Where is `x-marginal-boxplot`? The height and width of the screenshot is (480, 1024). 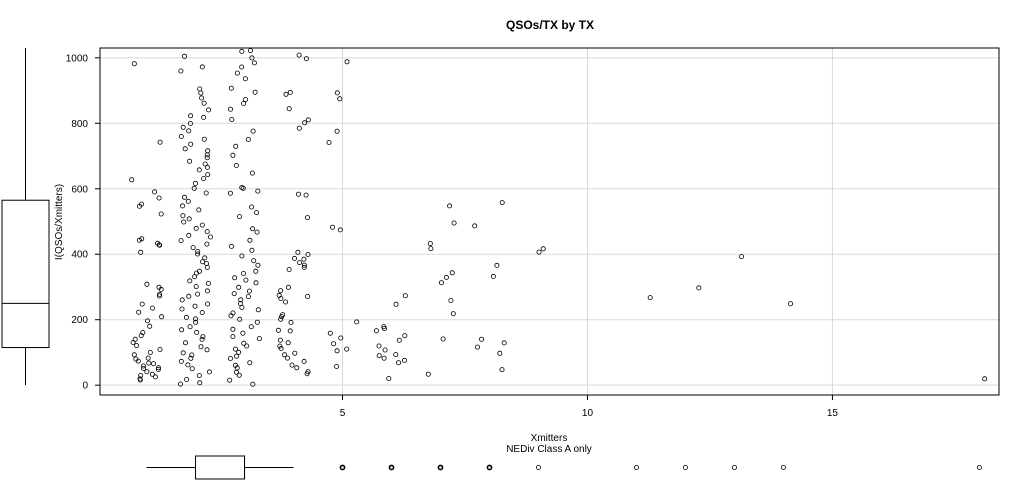
x-marginal-boxplot is located at coordinates (564, 467).